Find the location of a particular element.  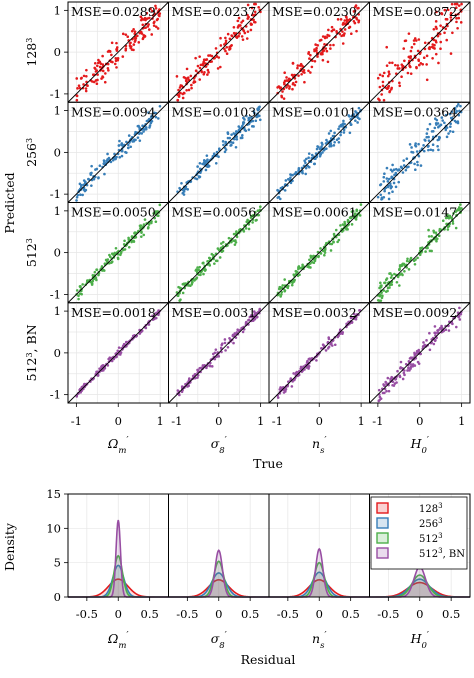

mse-label: MSE=0.0872 is located at coordinates (415, 11).